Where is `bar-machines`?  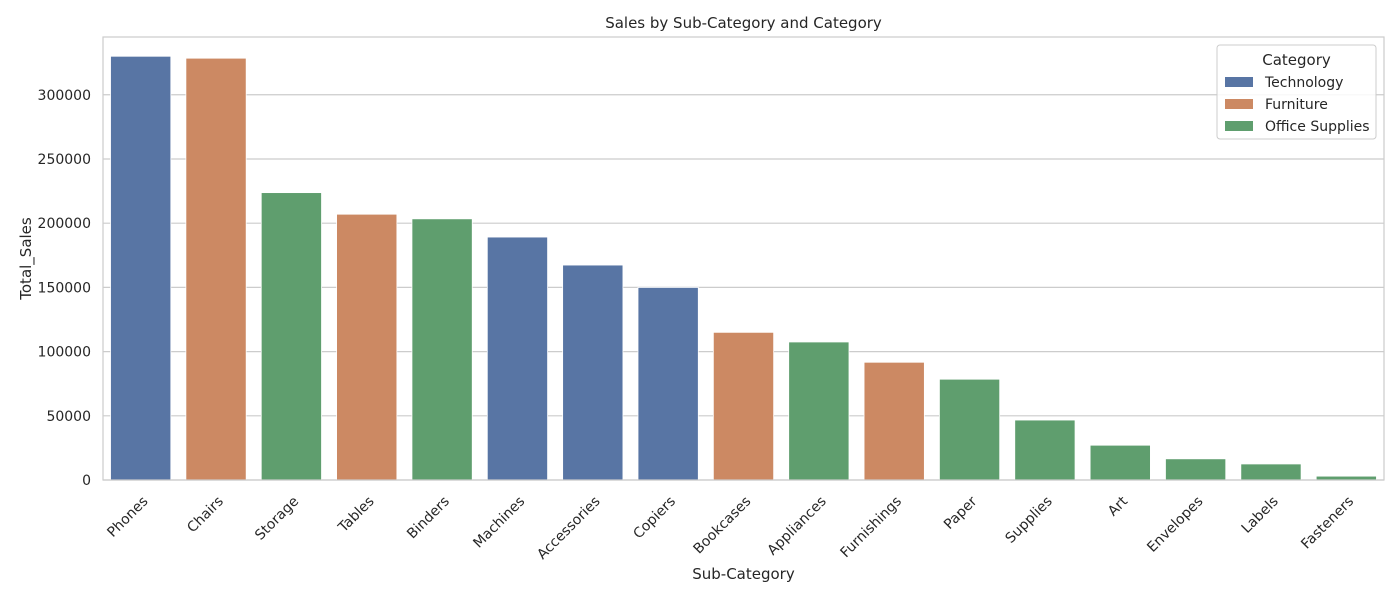
bar-machines is located at coordinates (517, 358).